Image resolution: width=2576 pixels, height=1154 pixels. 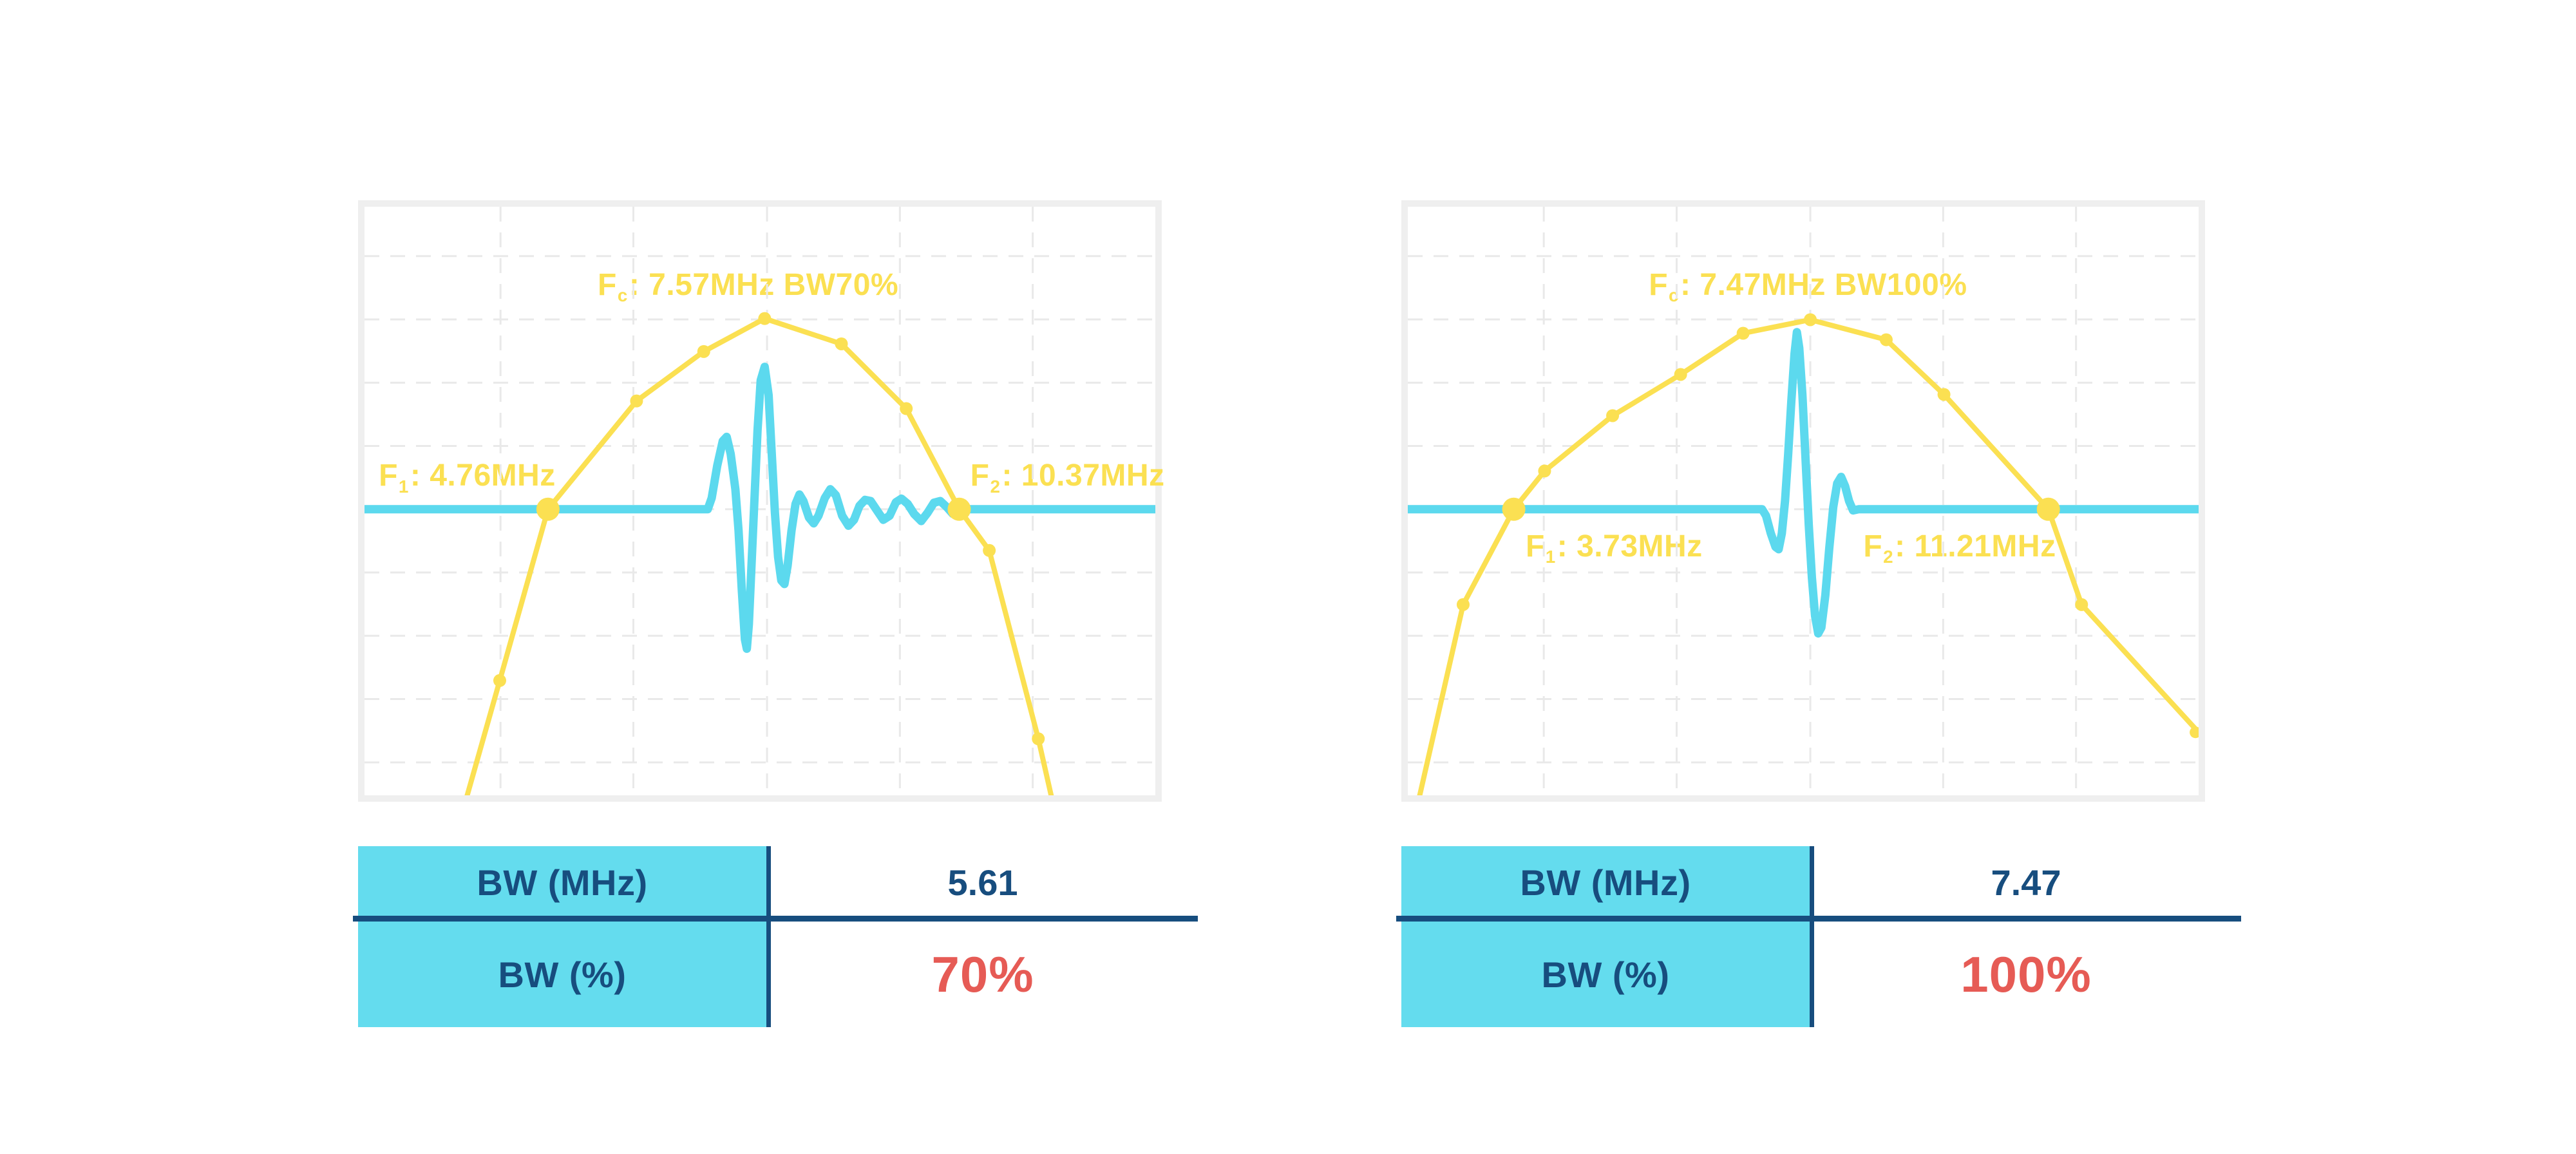 What do you see at coordinates (1630, 546) in the screenshot?
I see `f1-label-value: : 3.73MHz` at bounding box center [1630, 546].